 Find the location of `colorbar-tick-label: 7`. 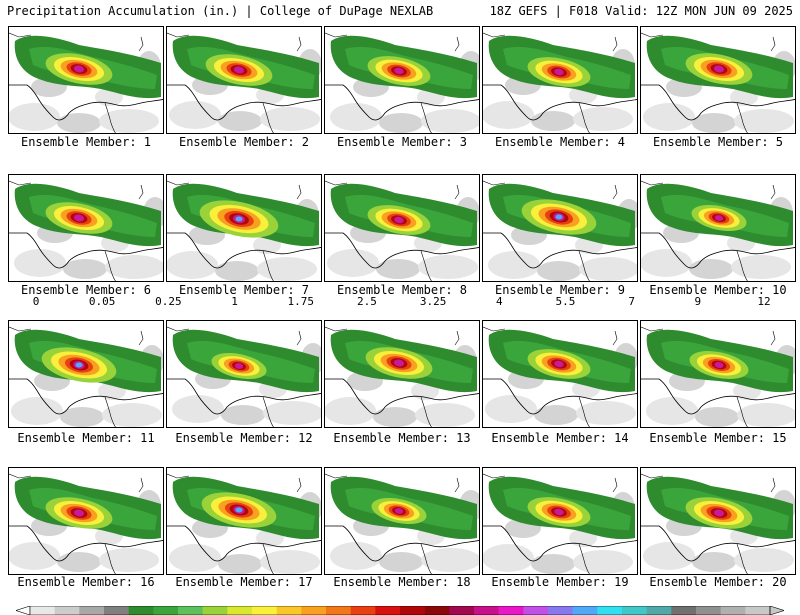

colorbar-tick-label: 7 is located at coordinates (631, 301).